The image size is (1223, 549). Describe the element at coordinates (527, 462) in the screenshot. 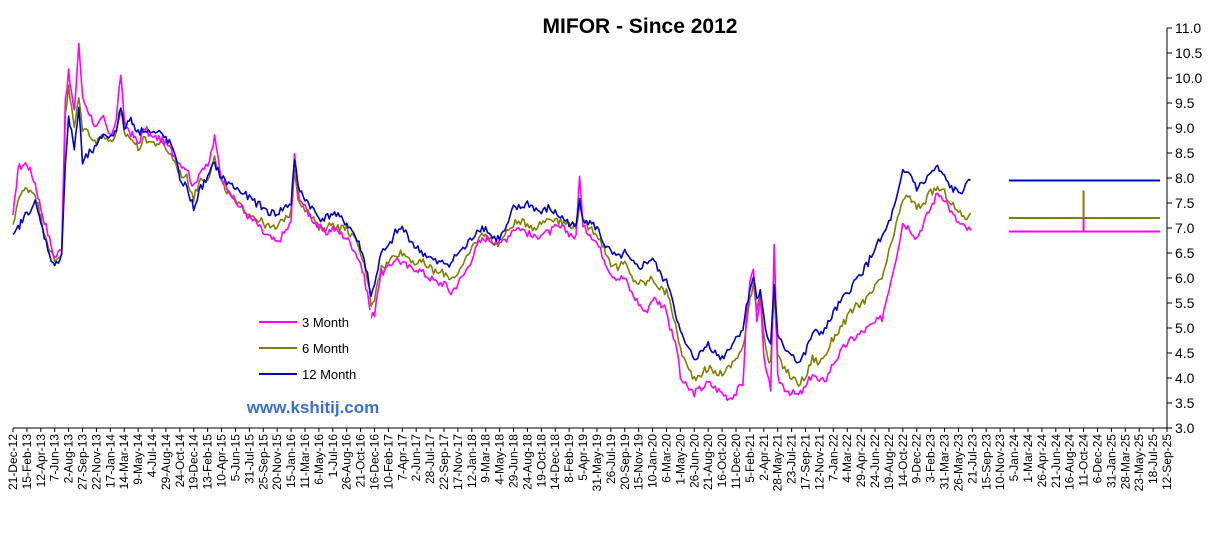

I see `x-tick-label: 24-Aug-18` at that location.